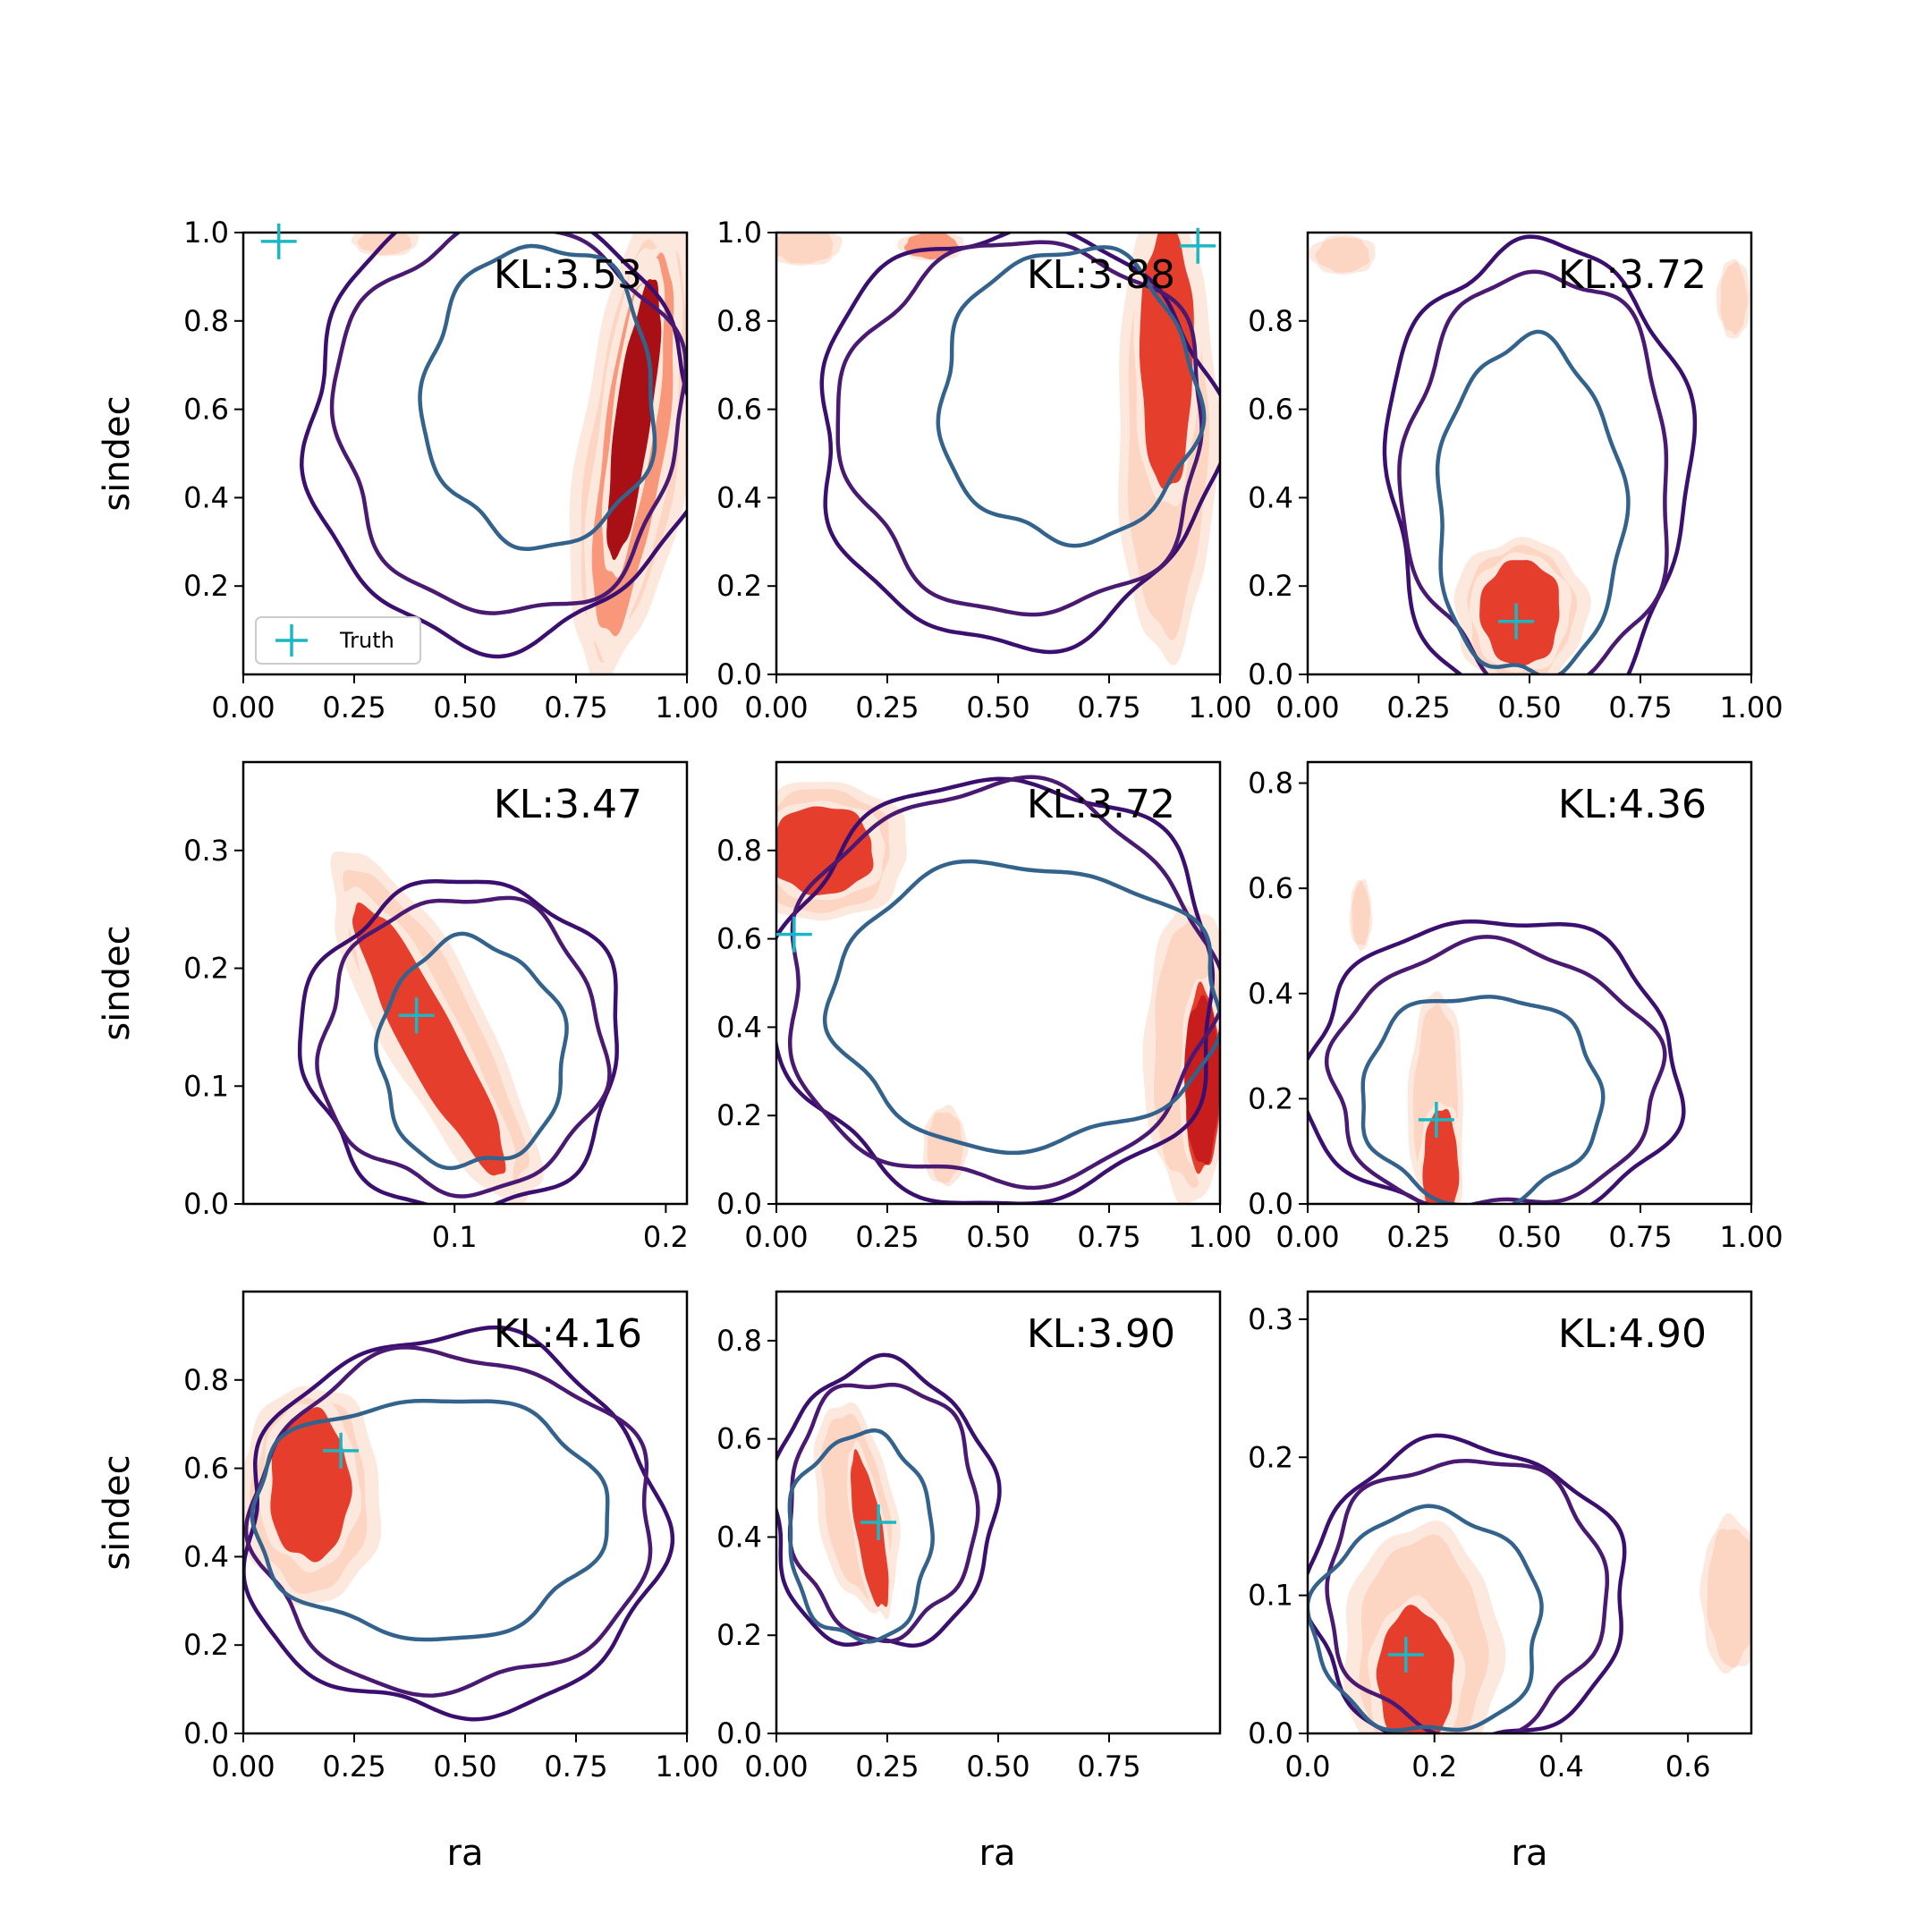 This screenshot has width=1932, height=1932. Describe the element at coordinates (1561, 1767) in the screenshot. I see `x-tick-label: 0.4` at that location.